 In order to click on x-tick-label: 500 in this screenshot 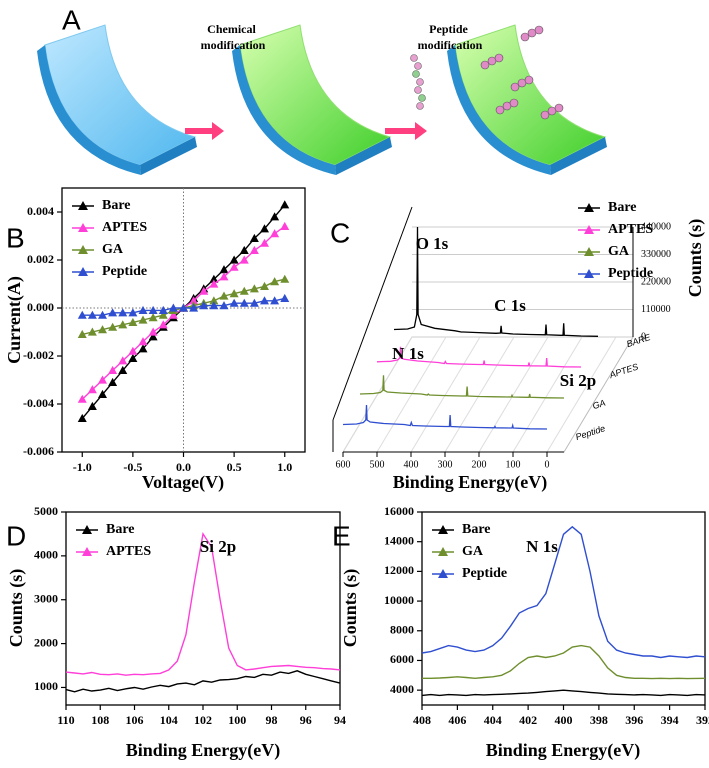, I will do `click(377, 464)`.